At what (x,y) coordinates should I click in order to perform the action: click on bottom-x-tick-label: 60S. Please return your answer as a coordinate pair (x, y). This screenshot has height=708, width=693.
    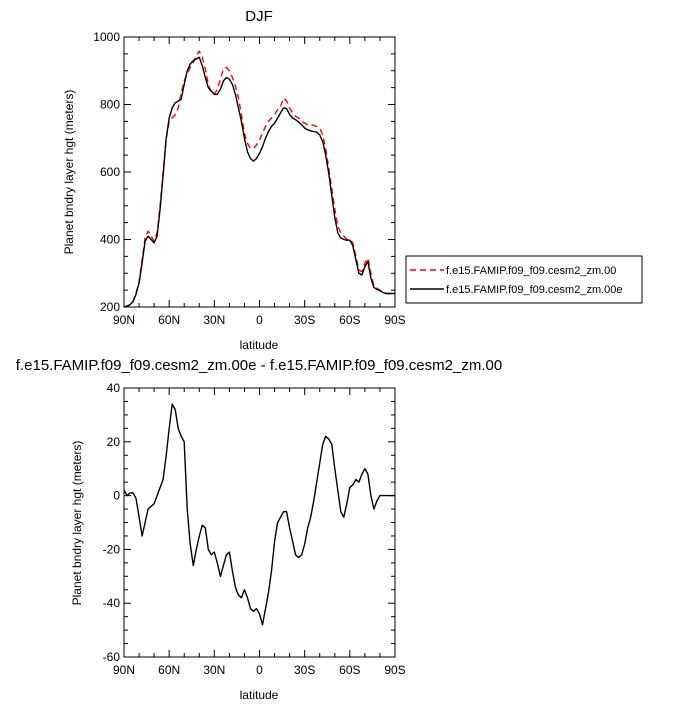
    Looking at the image, I should click on (349, 670).